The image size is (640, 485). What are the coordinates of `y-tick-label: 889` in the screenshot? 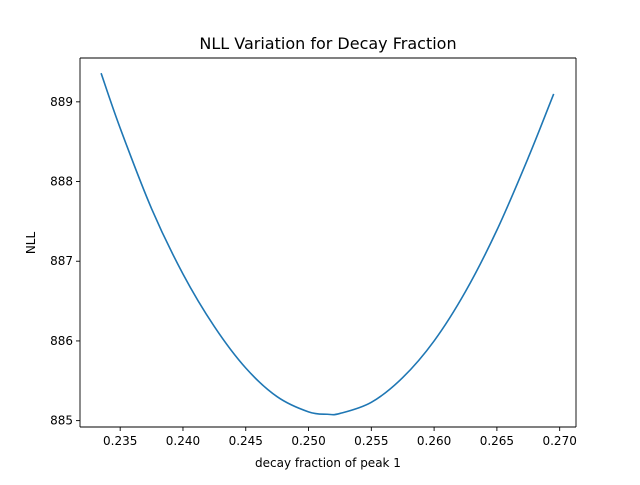 It's located at (61, 102).